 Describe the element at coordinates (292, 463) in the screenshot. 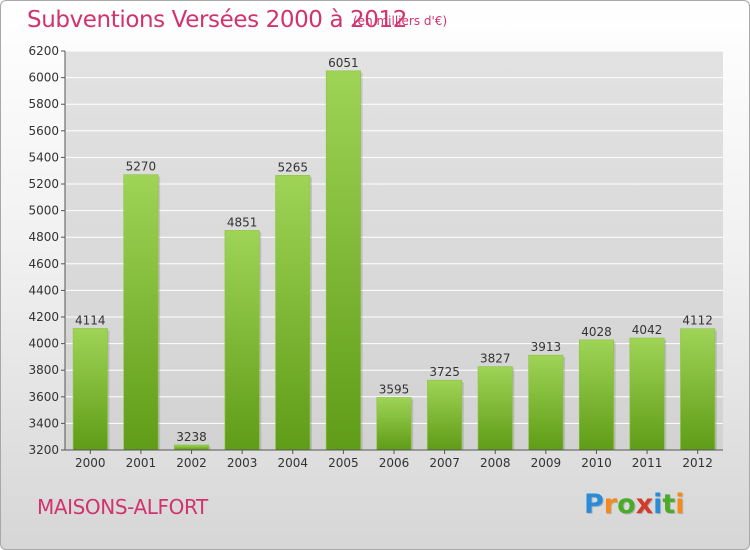

I see `x-tick-label-2004: 2004` at that location.